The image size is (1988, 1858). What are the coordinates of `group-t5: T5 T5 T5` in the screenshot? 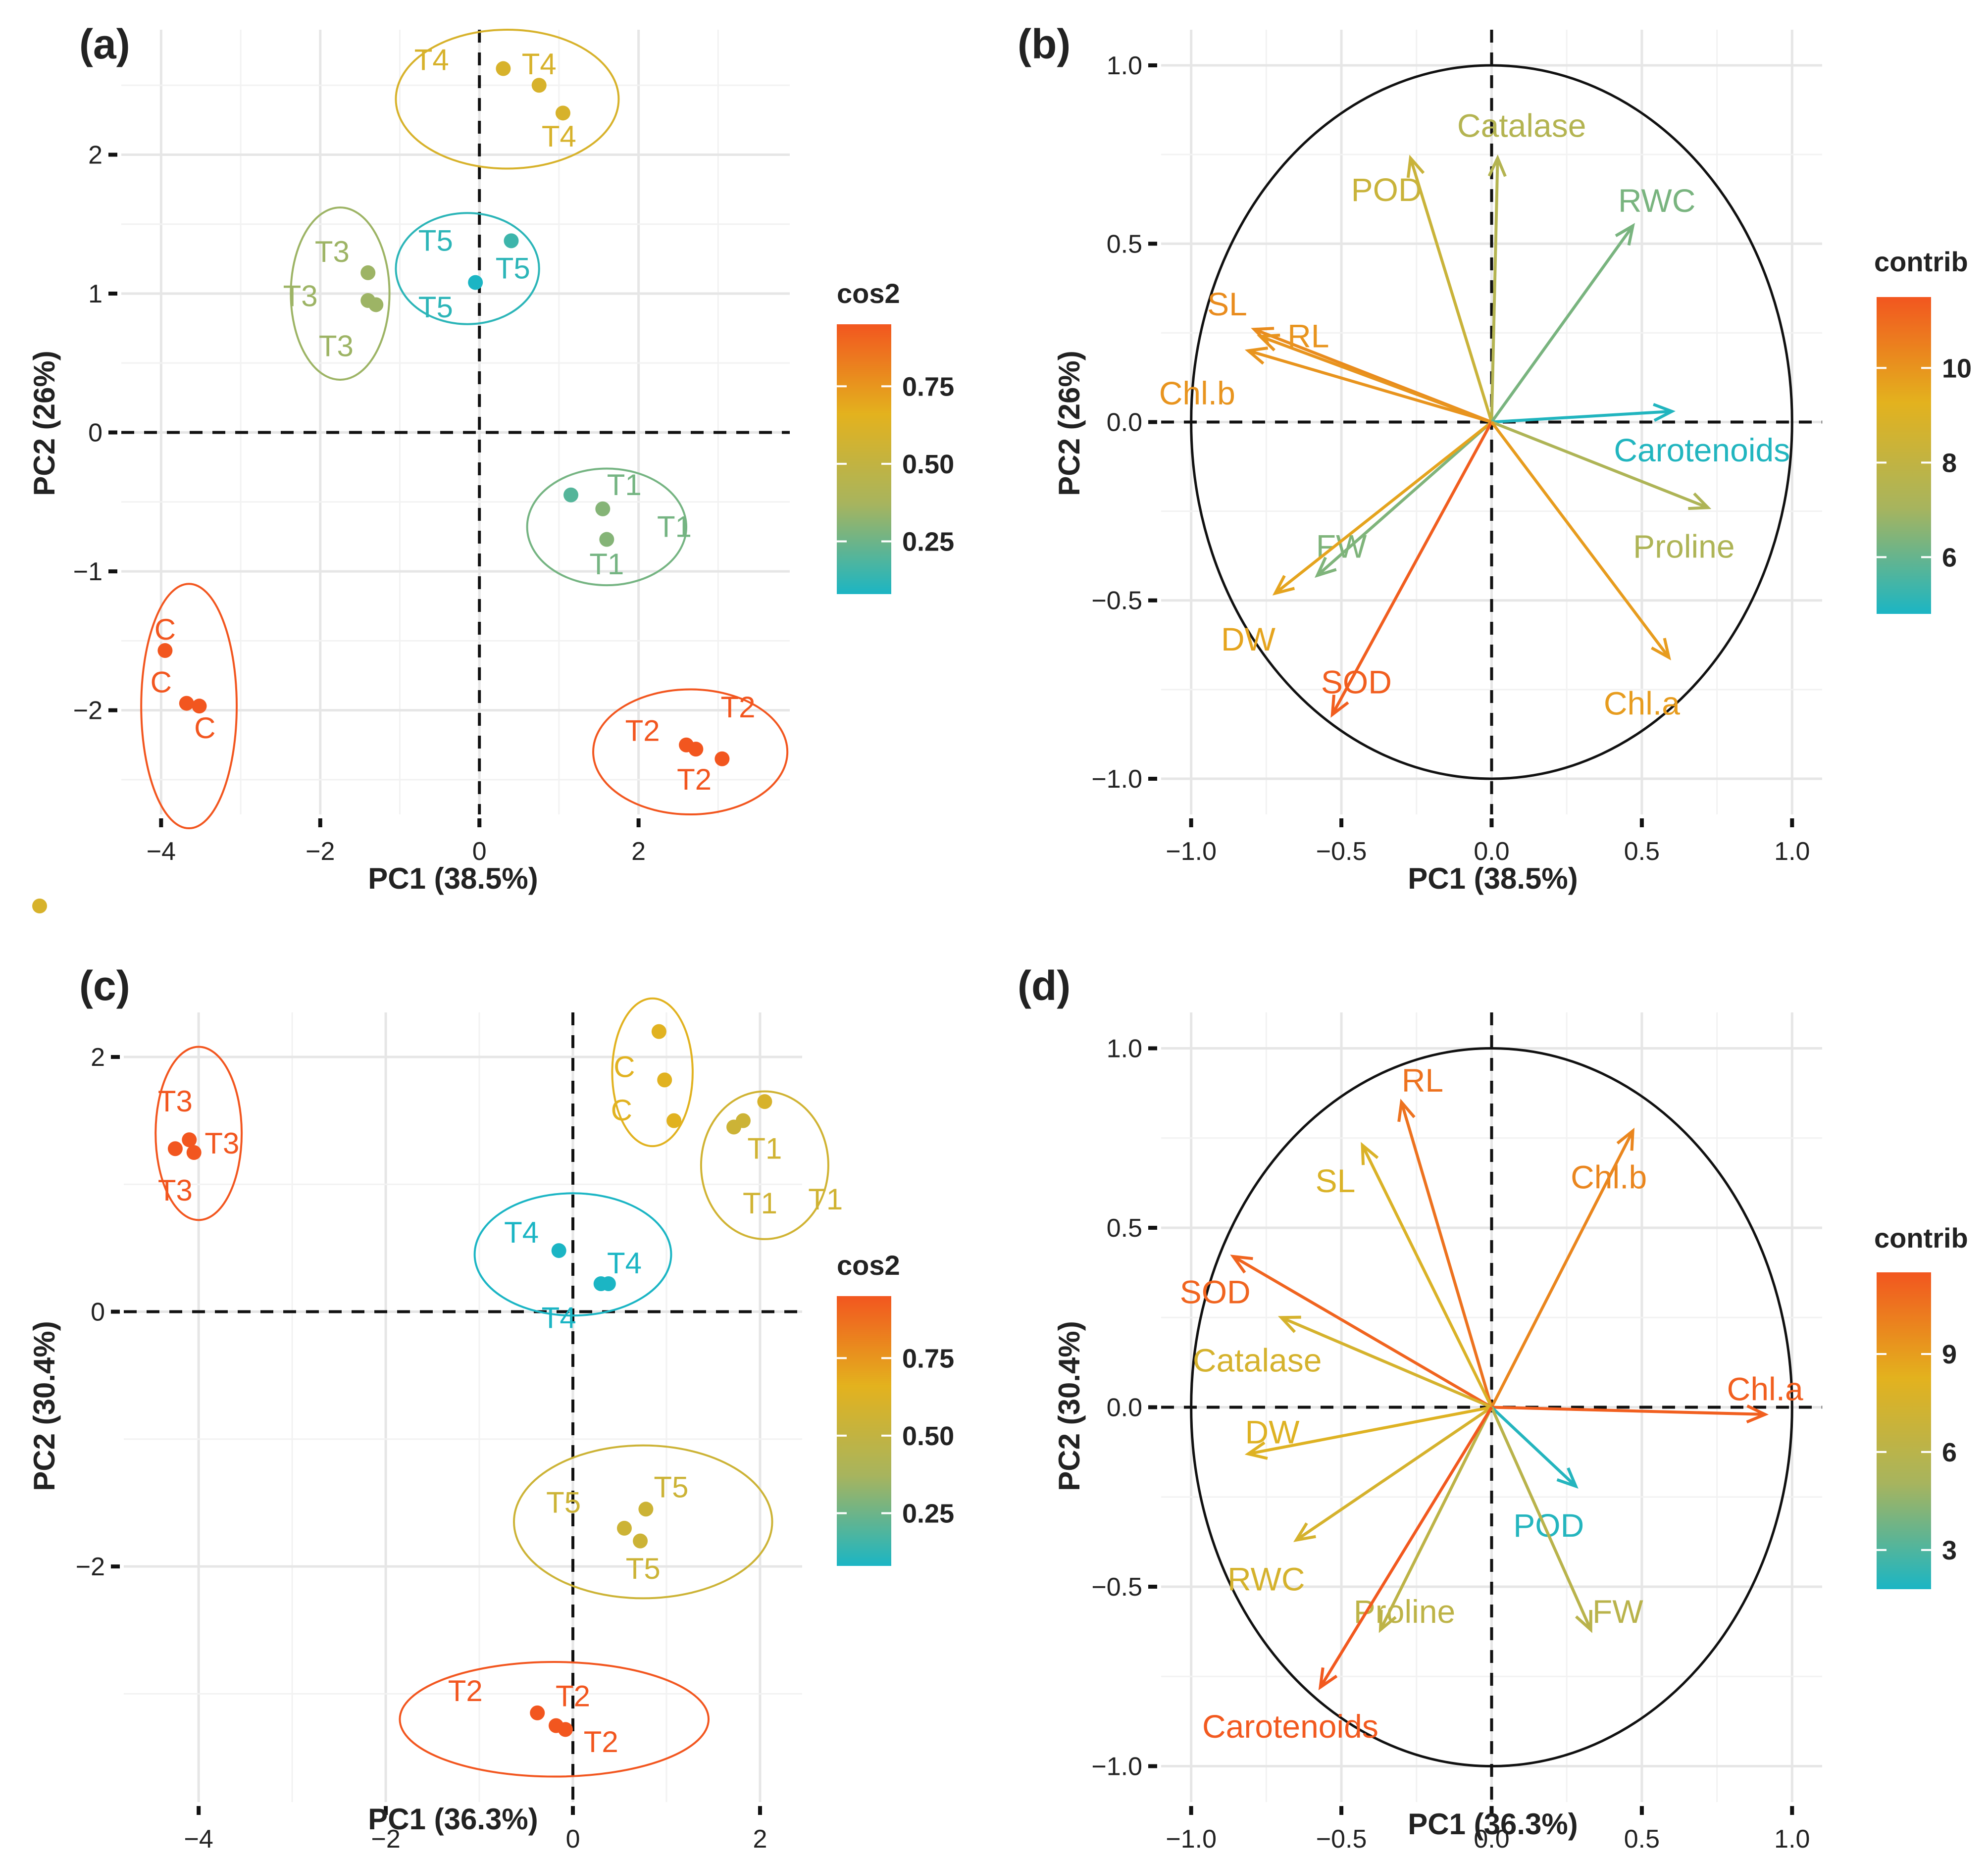 It's located at (468, 268).